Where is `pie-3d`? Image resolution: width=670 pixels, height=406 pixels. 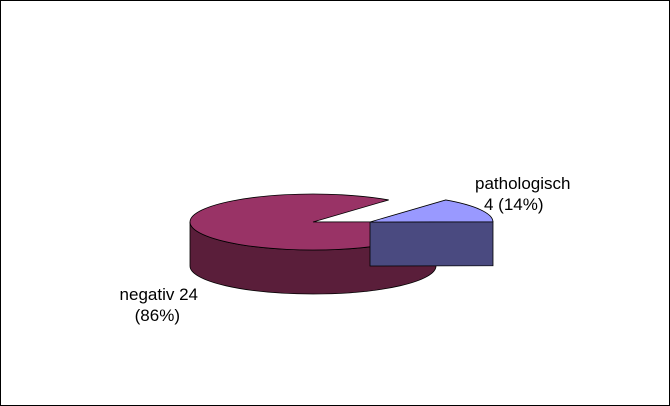
pie-3d is located at coordinates (341, 244).